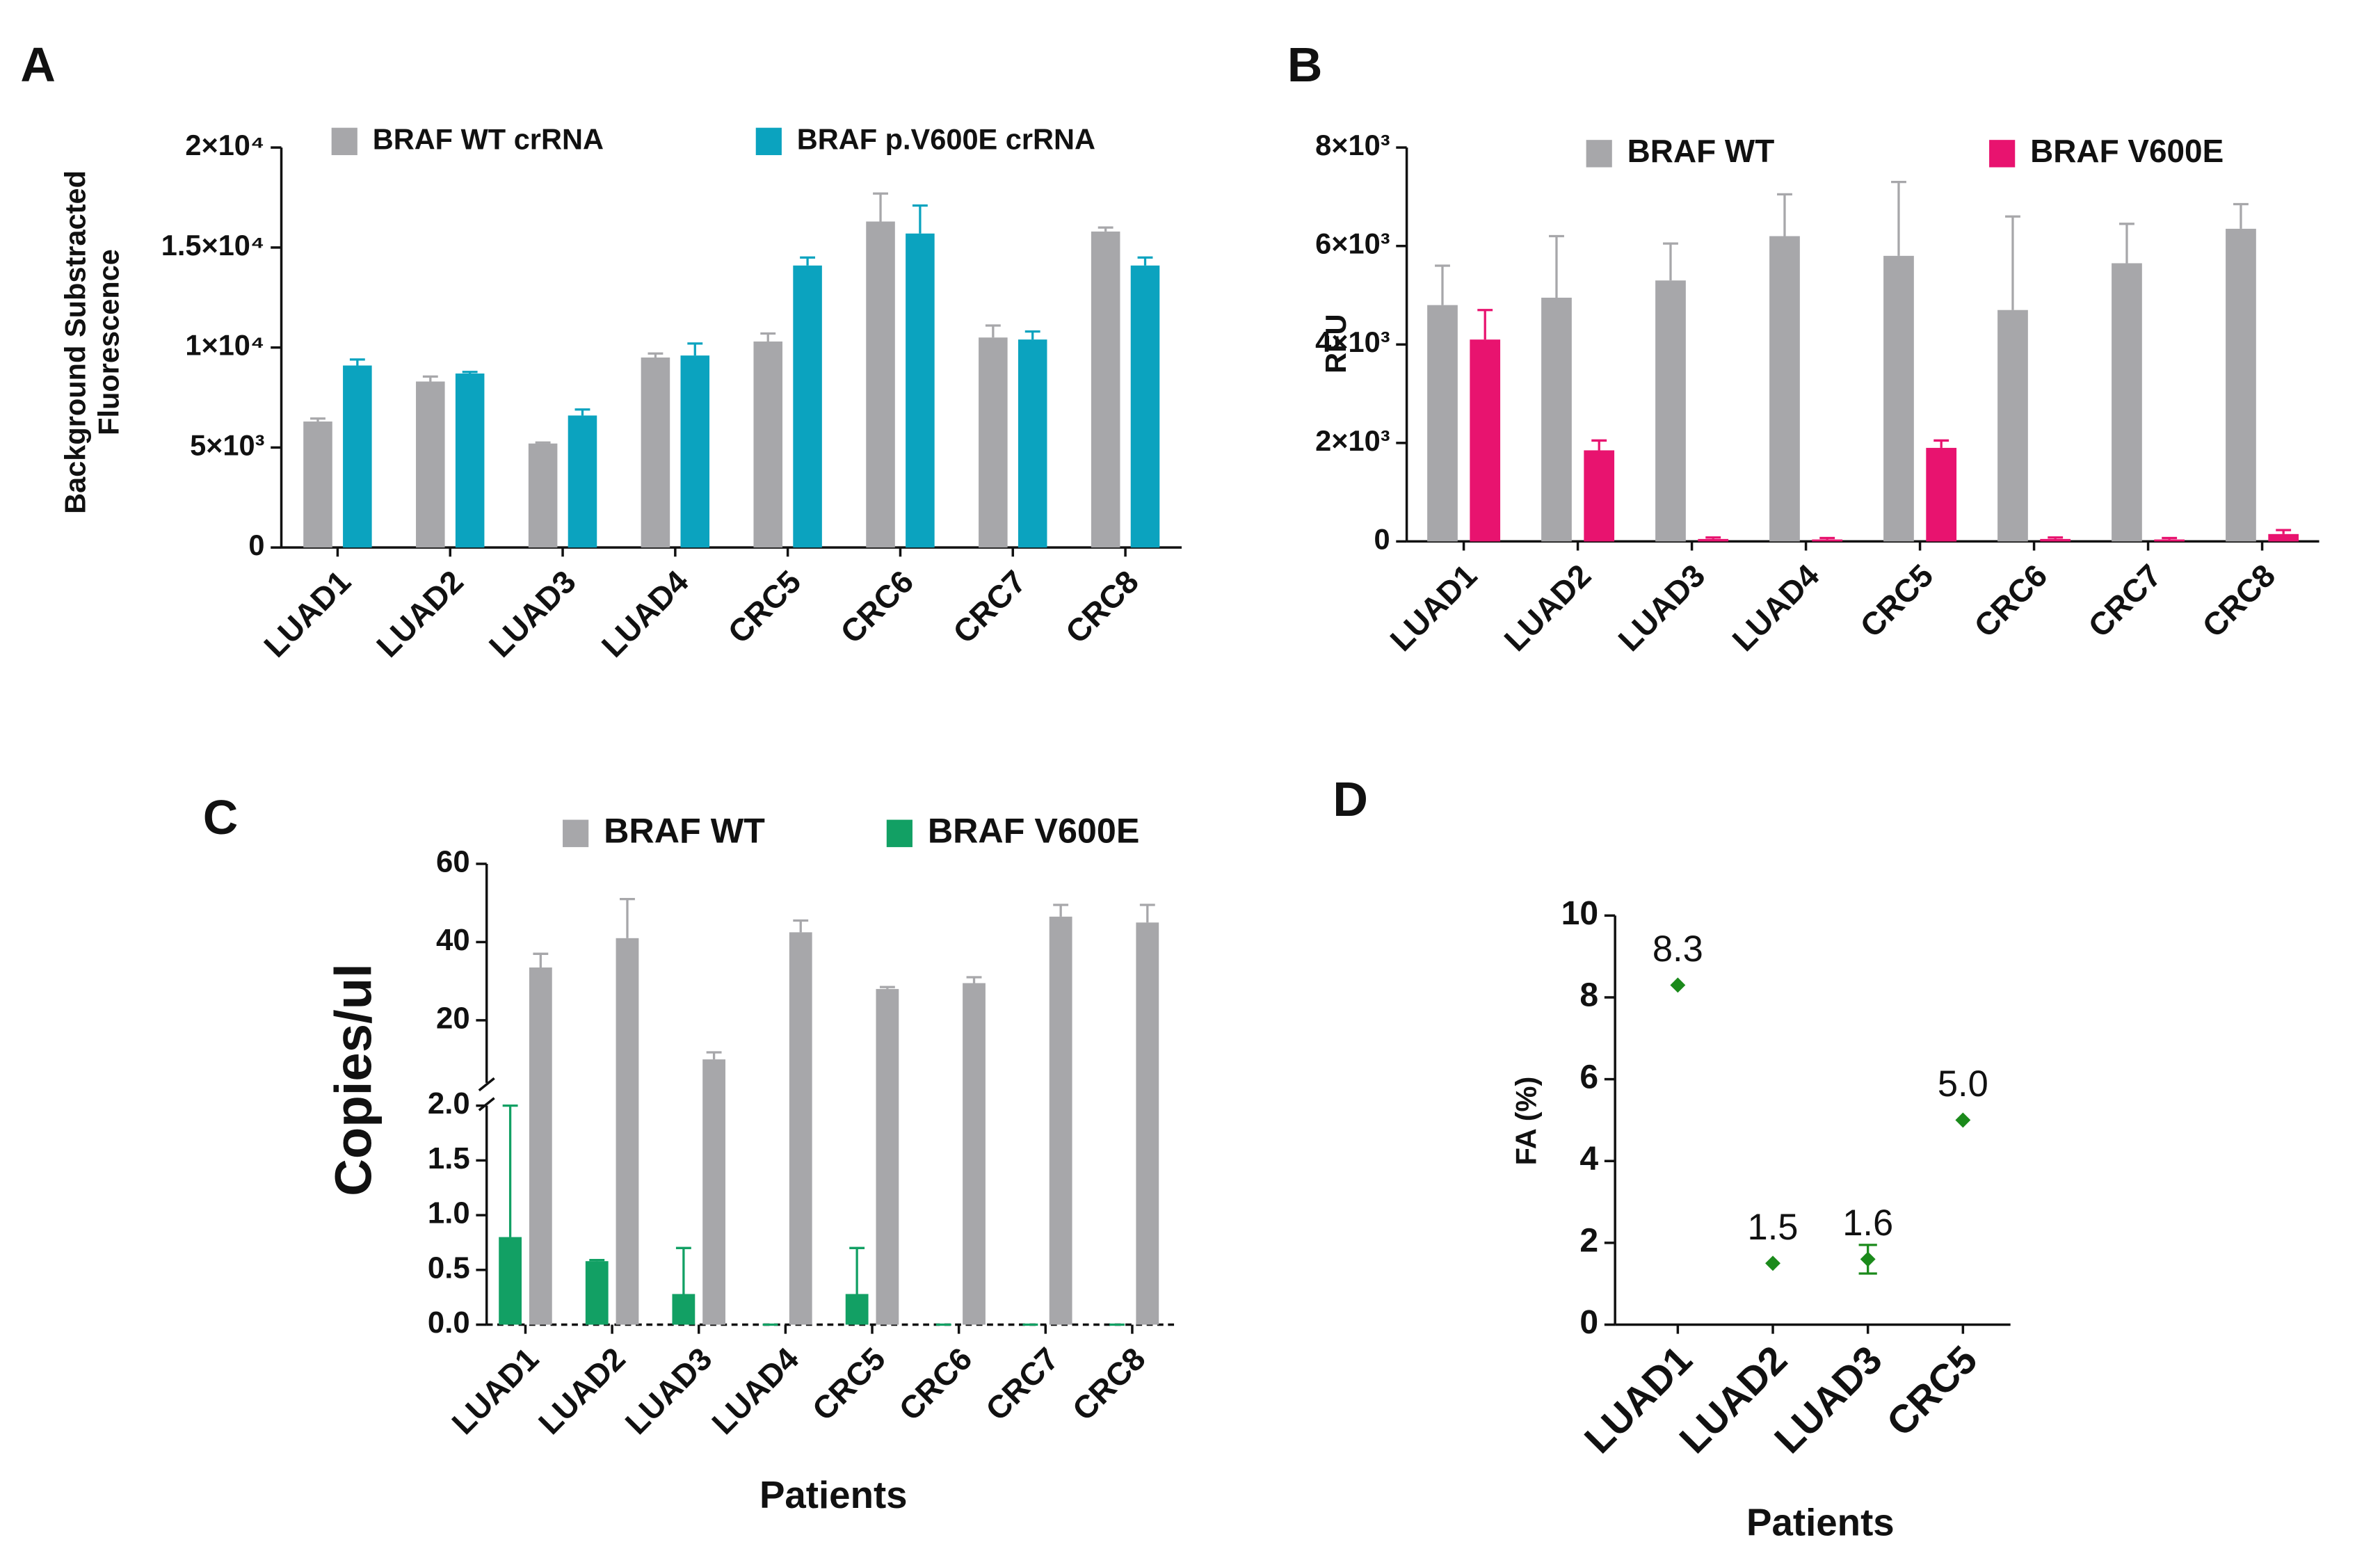  Describe the element at coordinates (1526, 1121) in the screenshot. I see `y-axis-label: FA (%)` at that location.